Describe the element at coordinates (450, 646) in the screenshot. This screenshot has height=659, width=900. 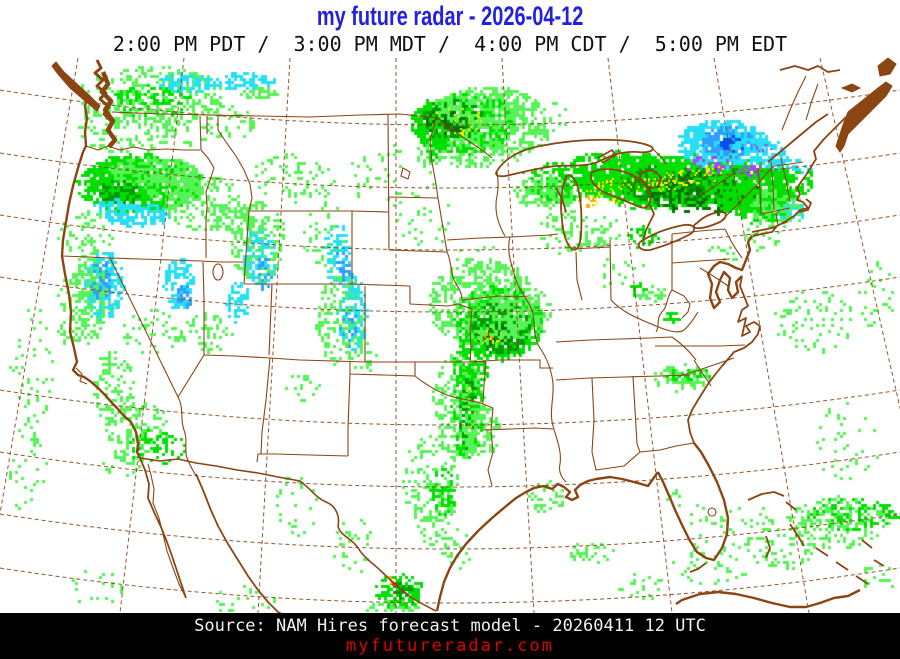
I see `site-link: myfutureradar.com` at that location.